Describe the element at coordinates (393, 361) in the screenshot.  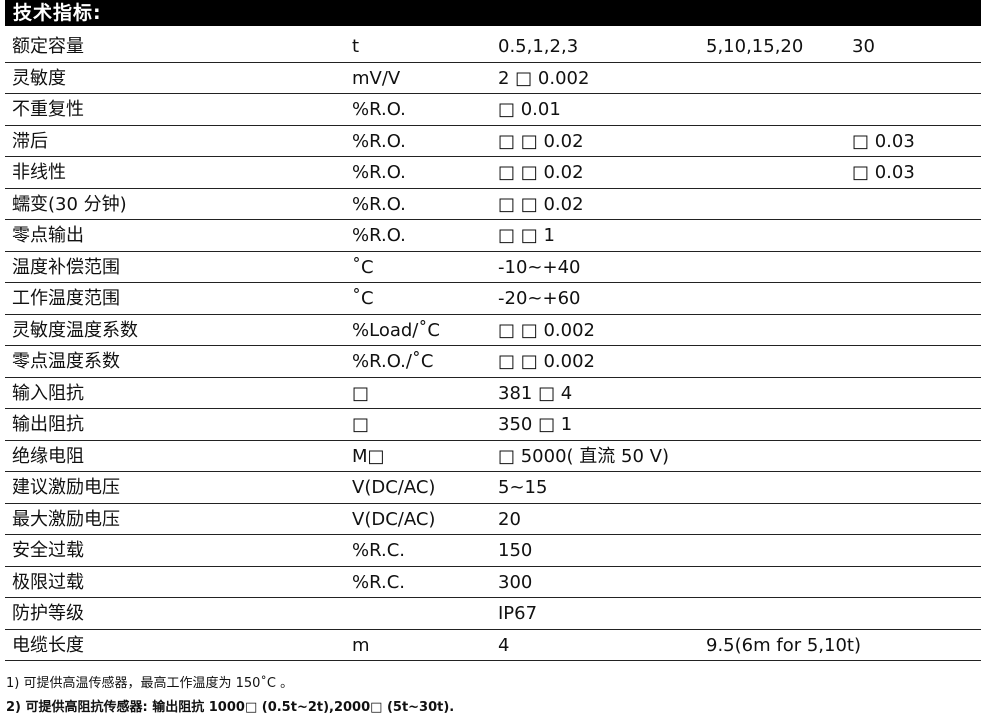
I see `unit: %R.O./˚C` at that location.